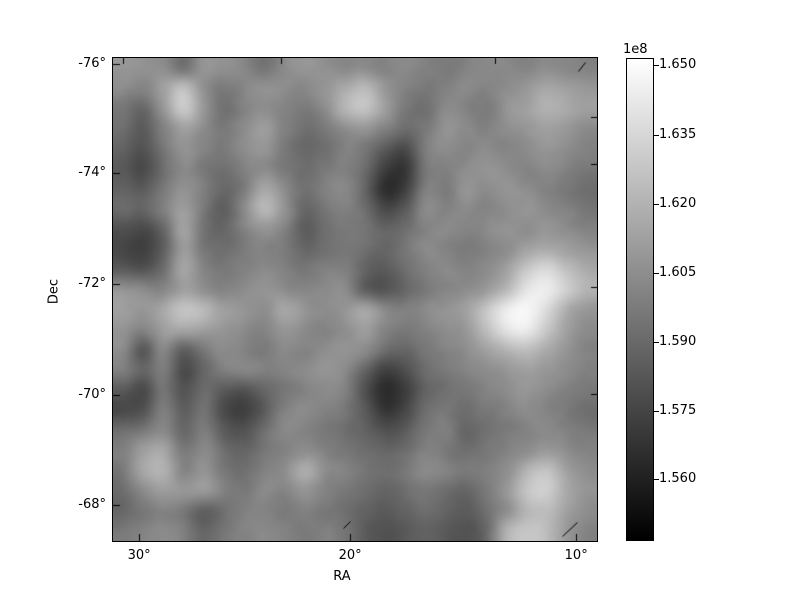 The width and height of the screenshot is (800, 600). I want to click on colorbar-tick-label: 1.560, so click(678, 478).